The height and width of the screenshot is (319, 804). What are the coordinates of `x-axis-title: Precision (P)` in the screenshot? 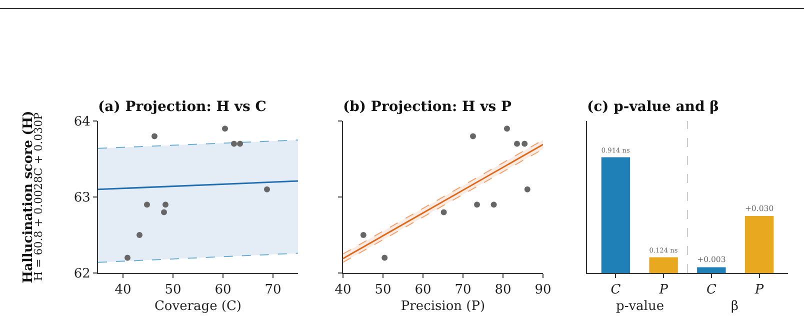 It's located at (443, 306).